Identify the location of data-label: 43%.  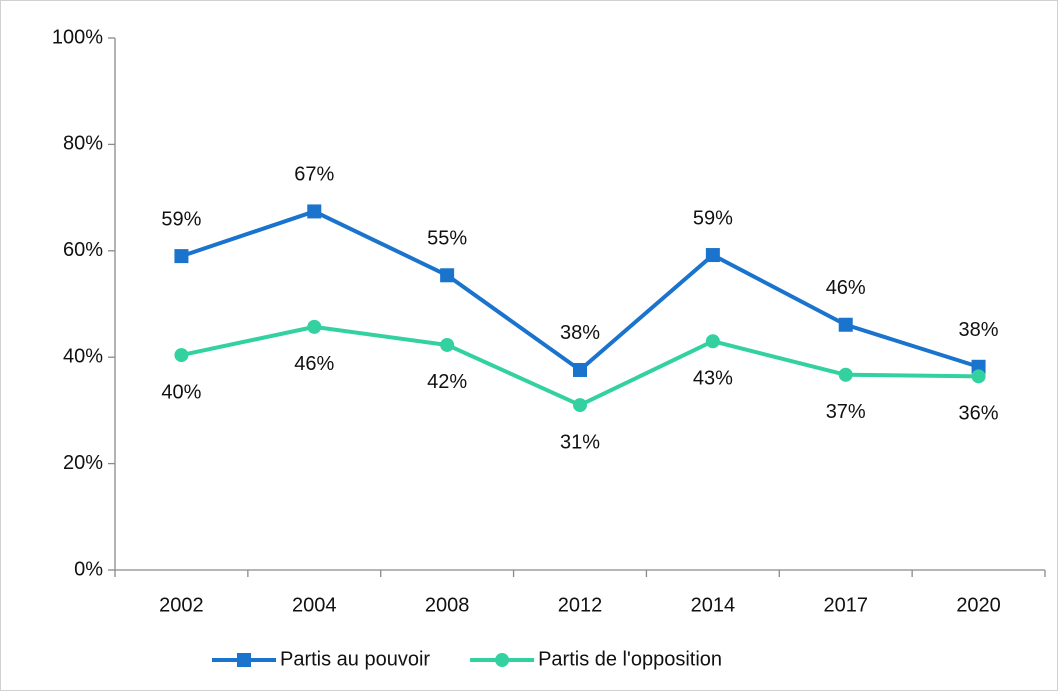
(713, 379).